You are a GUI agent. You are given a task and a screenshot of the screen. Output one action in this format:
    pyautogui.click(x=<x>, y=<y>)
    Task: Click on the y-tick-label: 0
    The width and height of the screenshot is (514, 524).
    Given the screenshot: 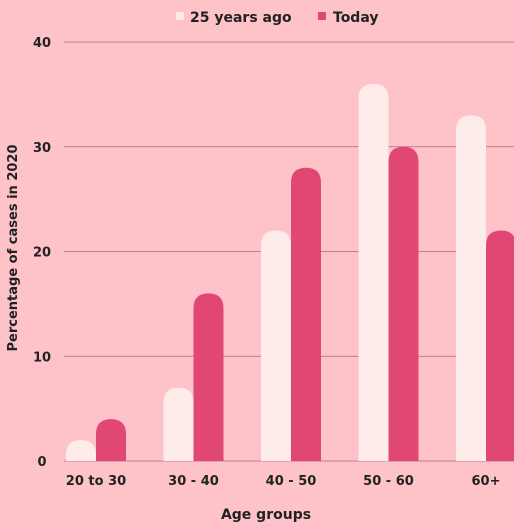 What is the action you would take?
    pyautogui.click(x=41, y=462)
    